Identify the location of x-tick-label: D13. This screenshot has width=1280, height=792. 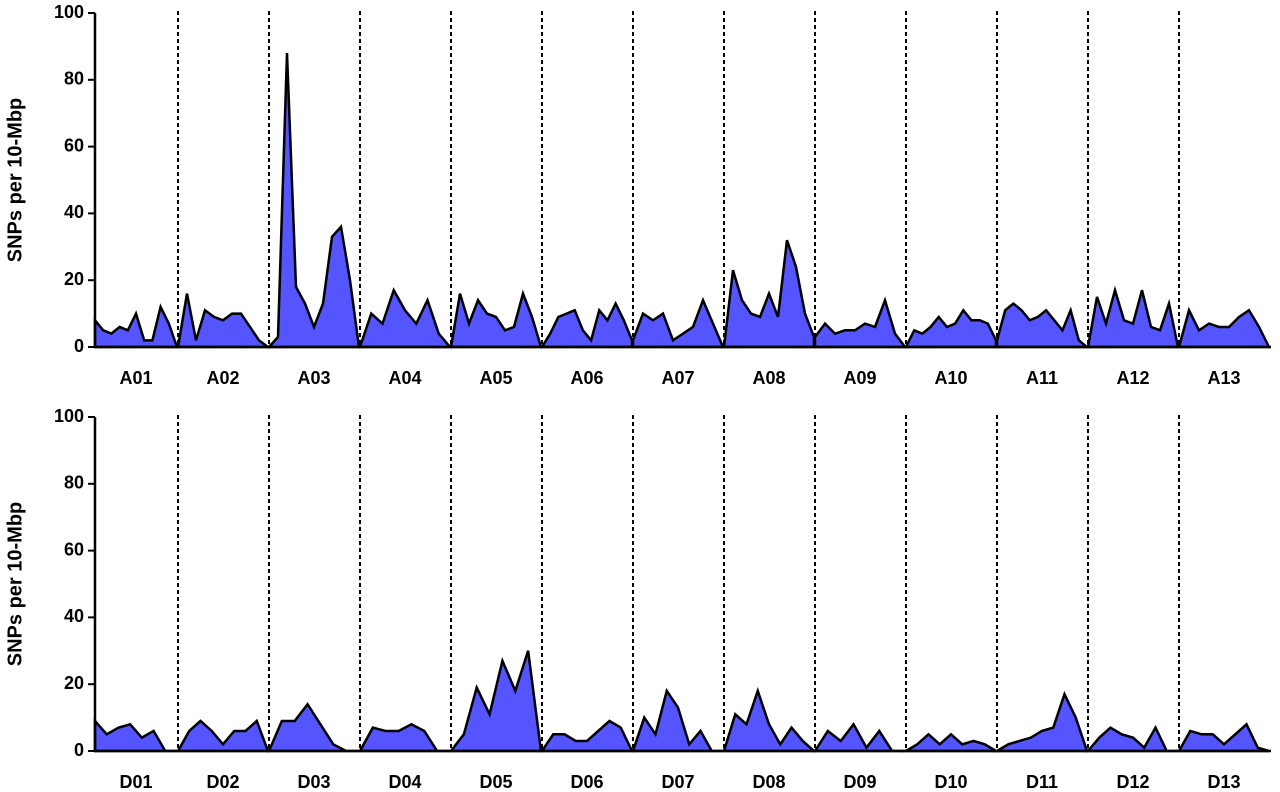
(1223, 782).